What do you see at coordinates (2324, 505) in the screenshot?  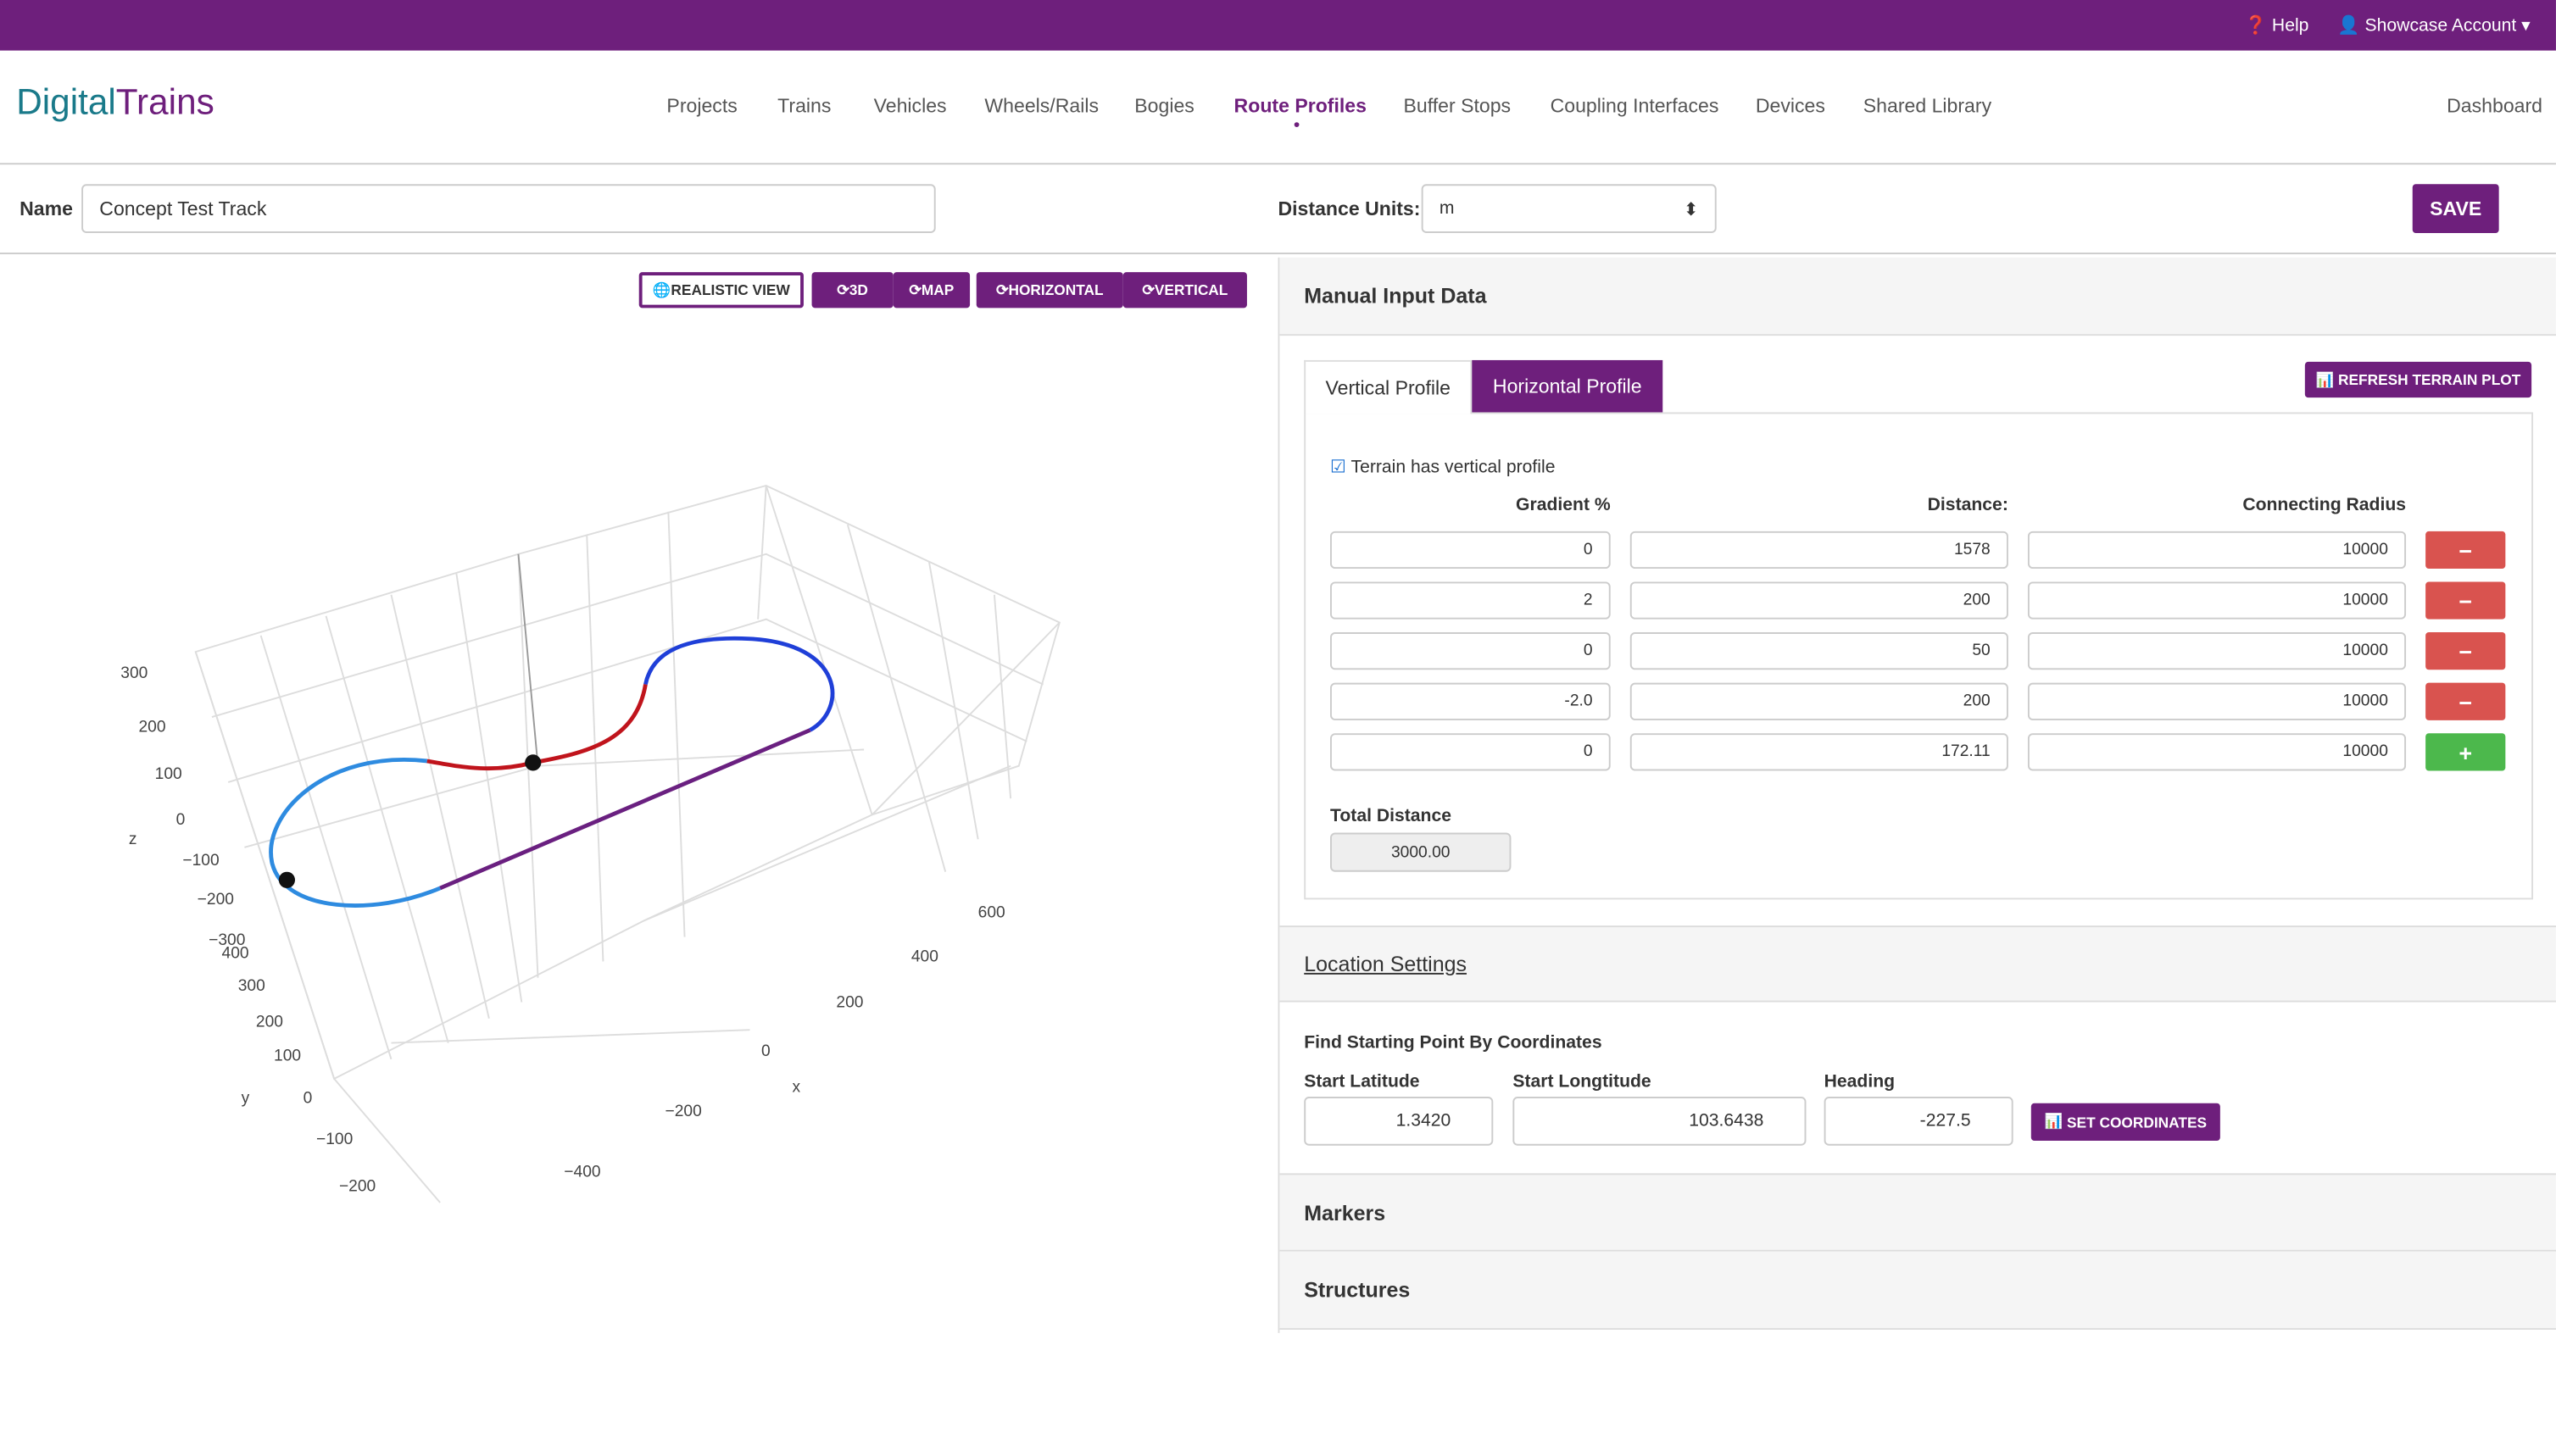 I see `column-header: Connecting Radius` at bounding box center [2324, 505].